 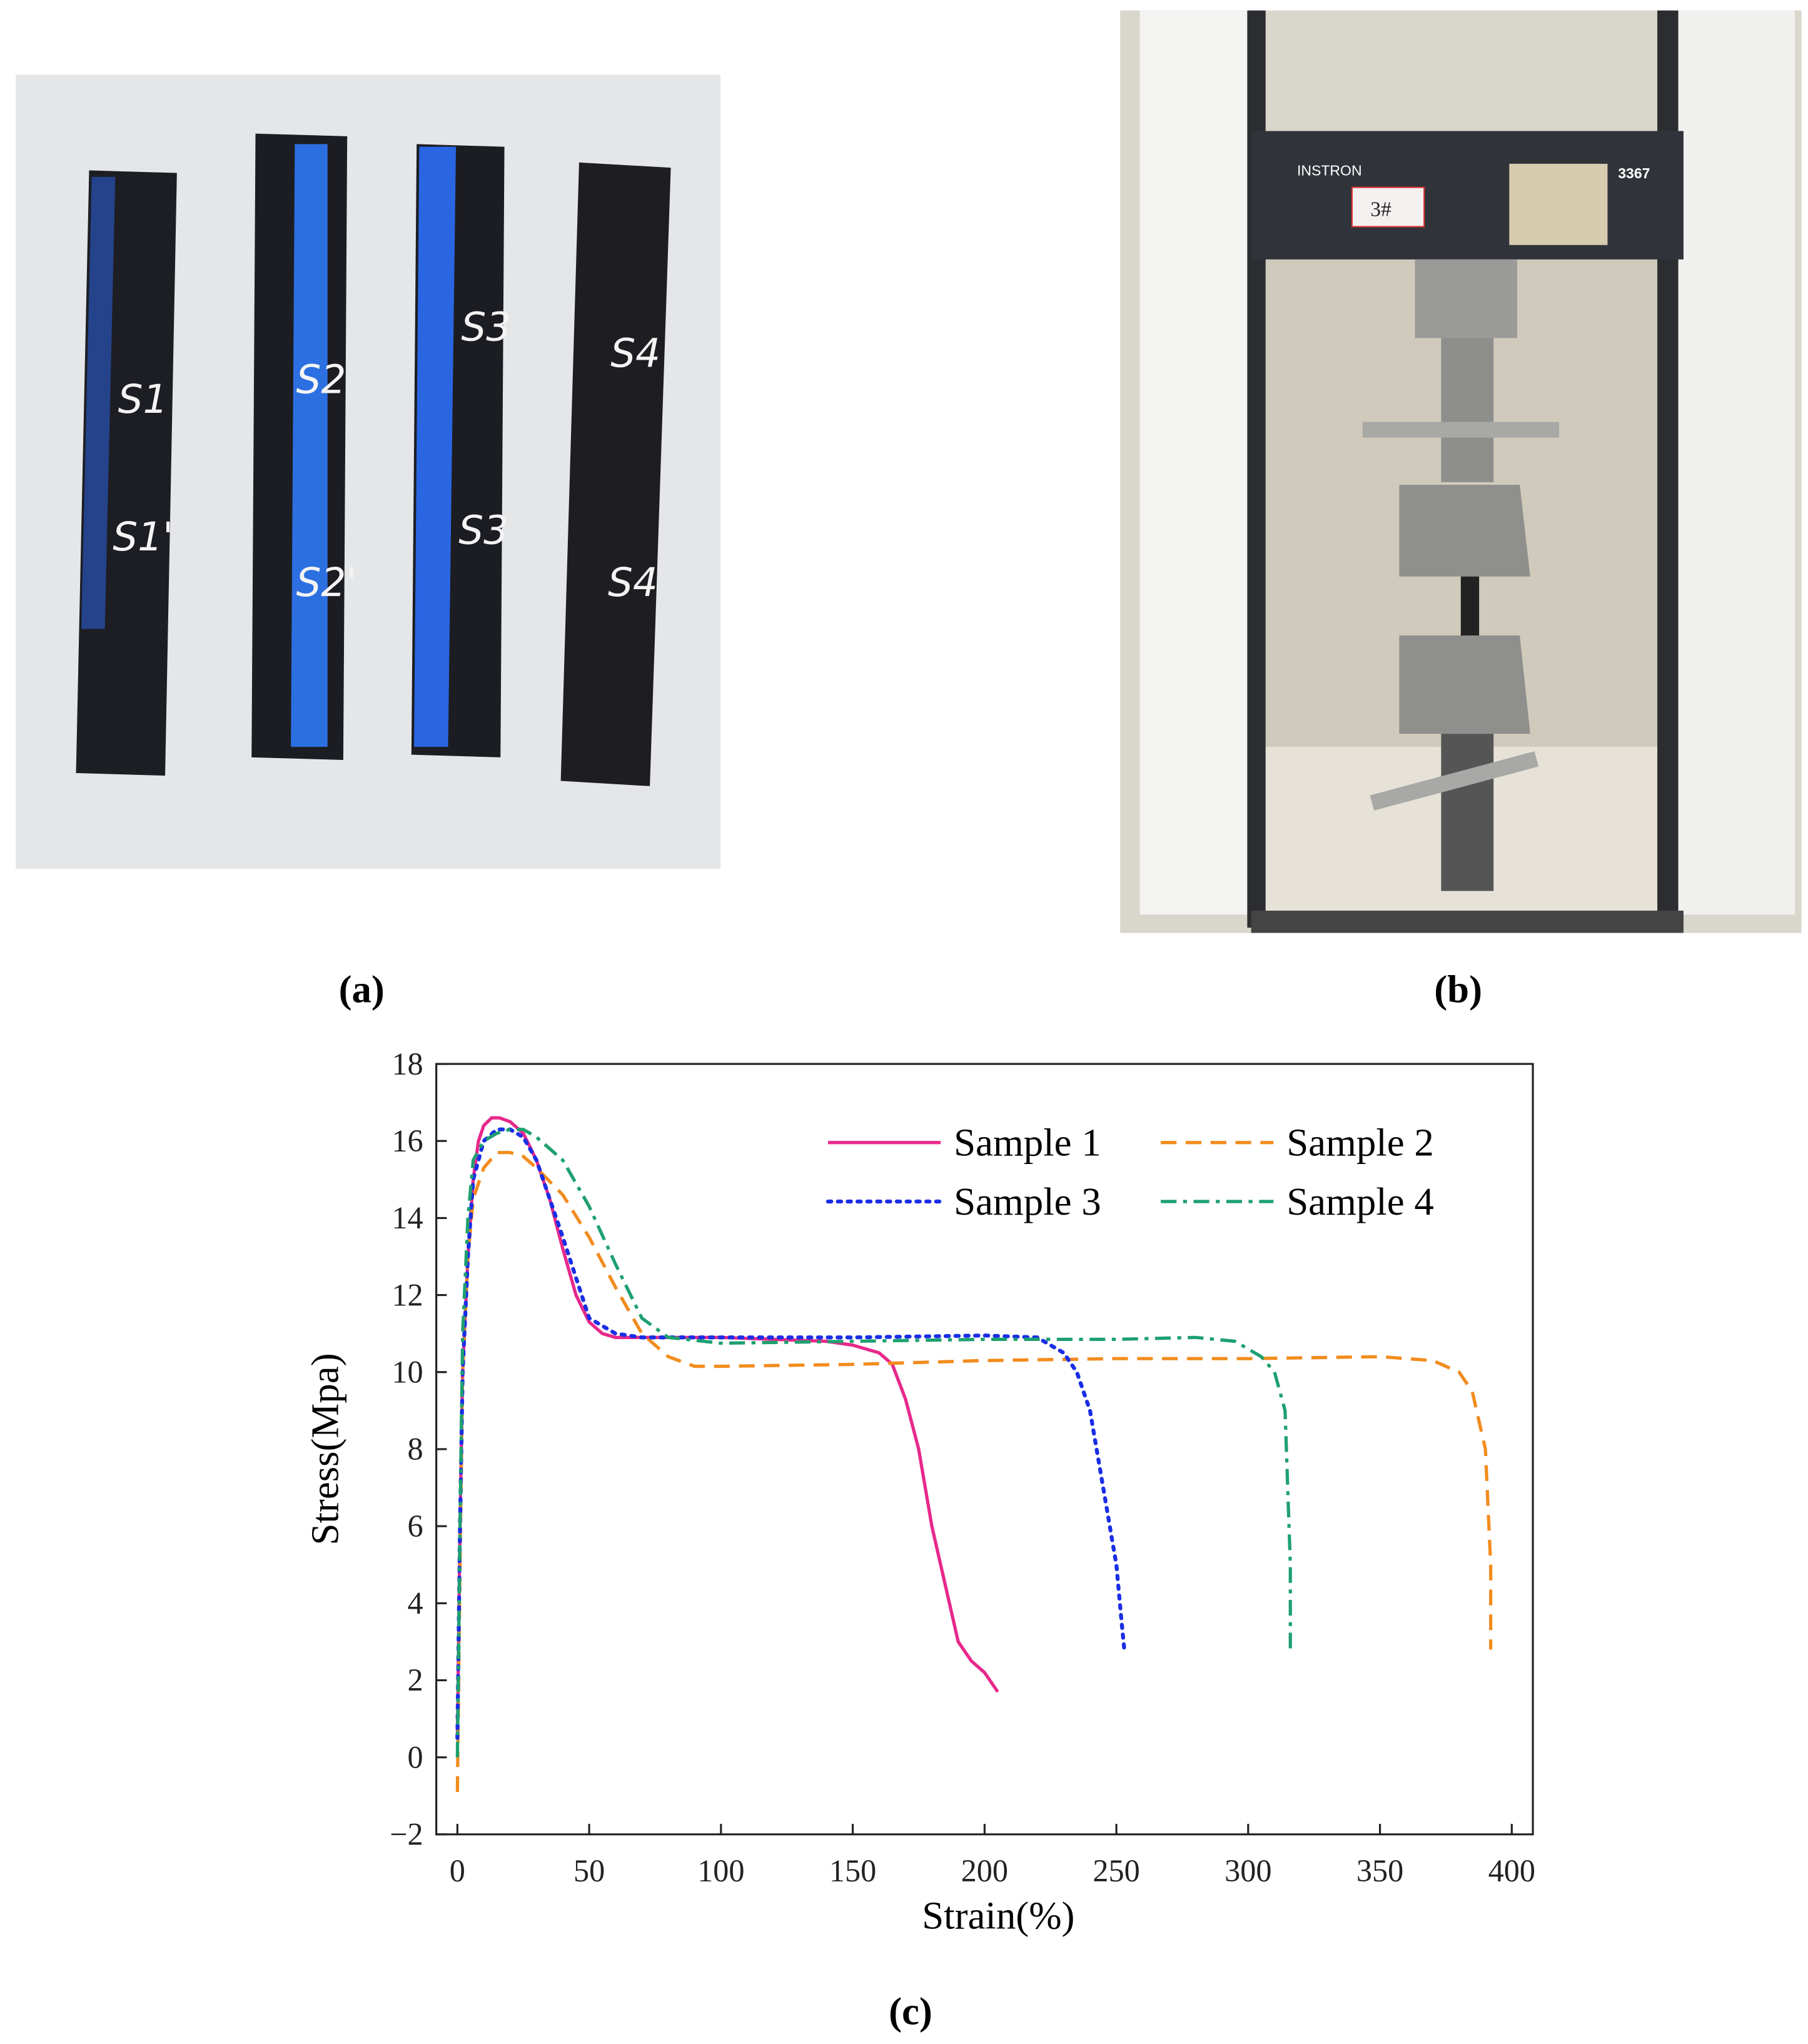 I want to click on y-tick-label: 12, so click(x=407, y=1294).